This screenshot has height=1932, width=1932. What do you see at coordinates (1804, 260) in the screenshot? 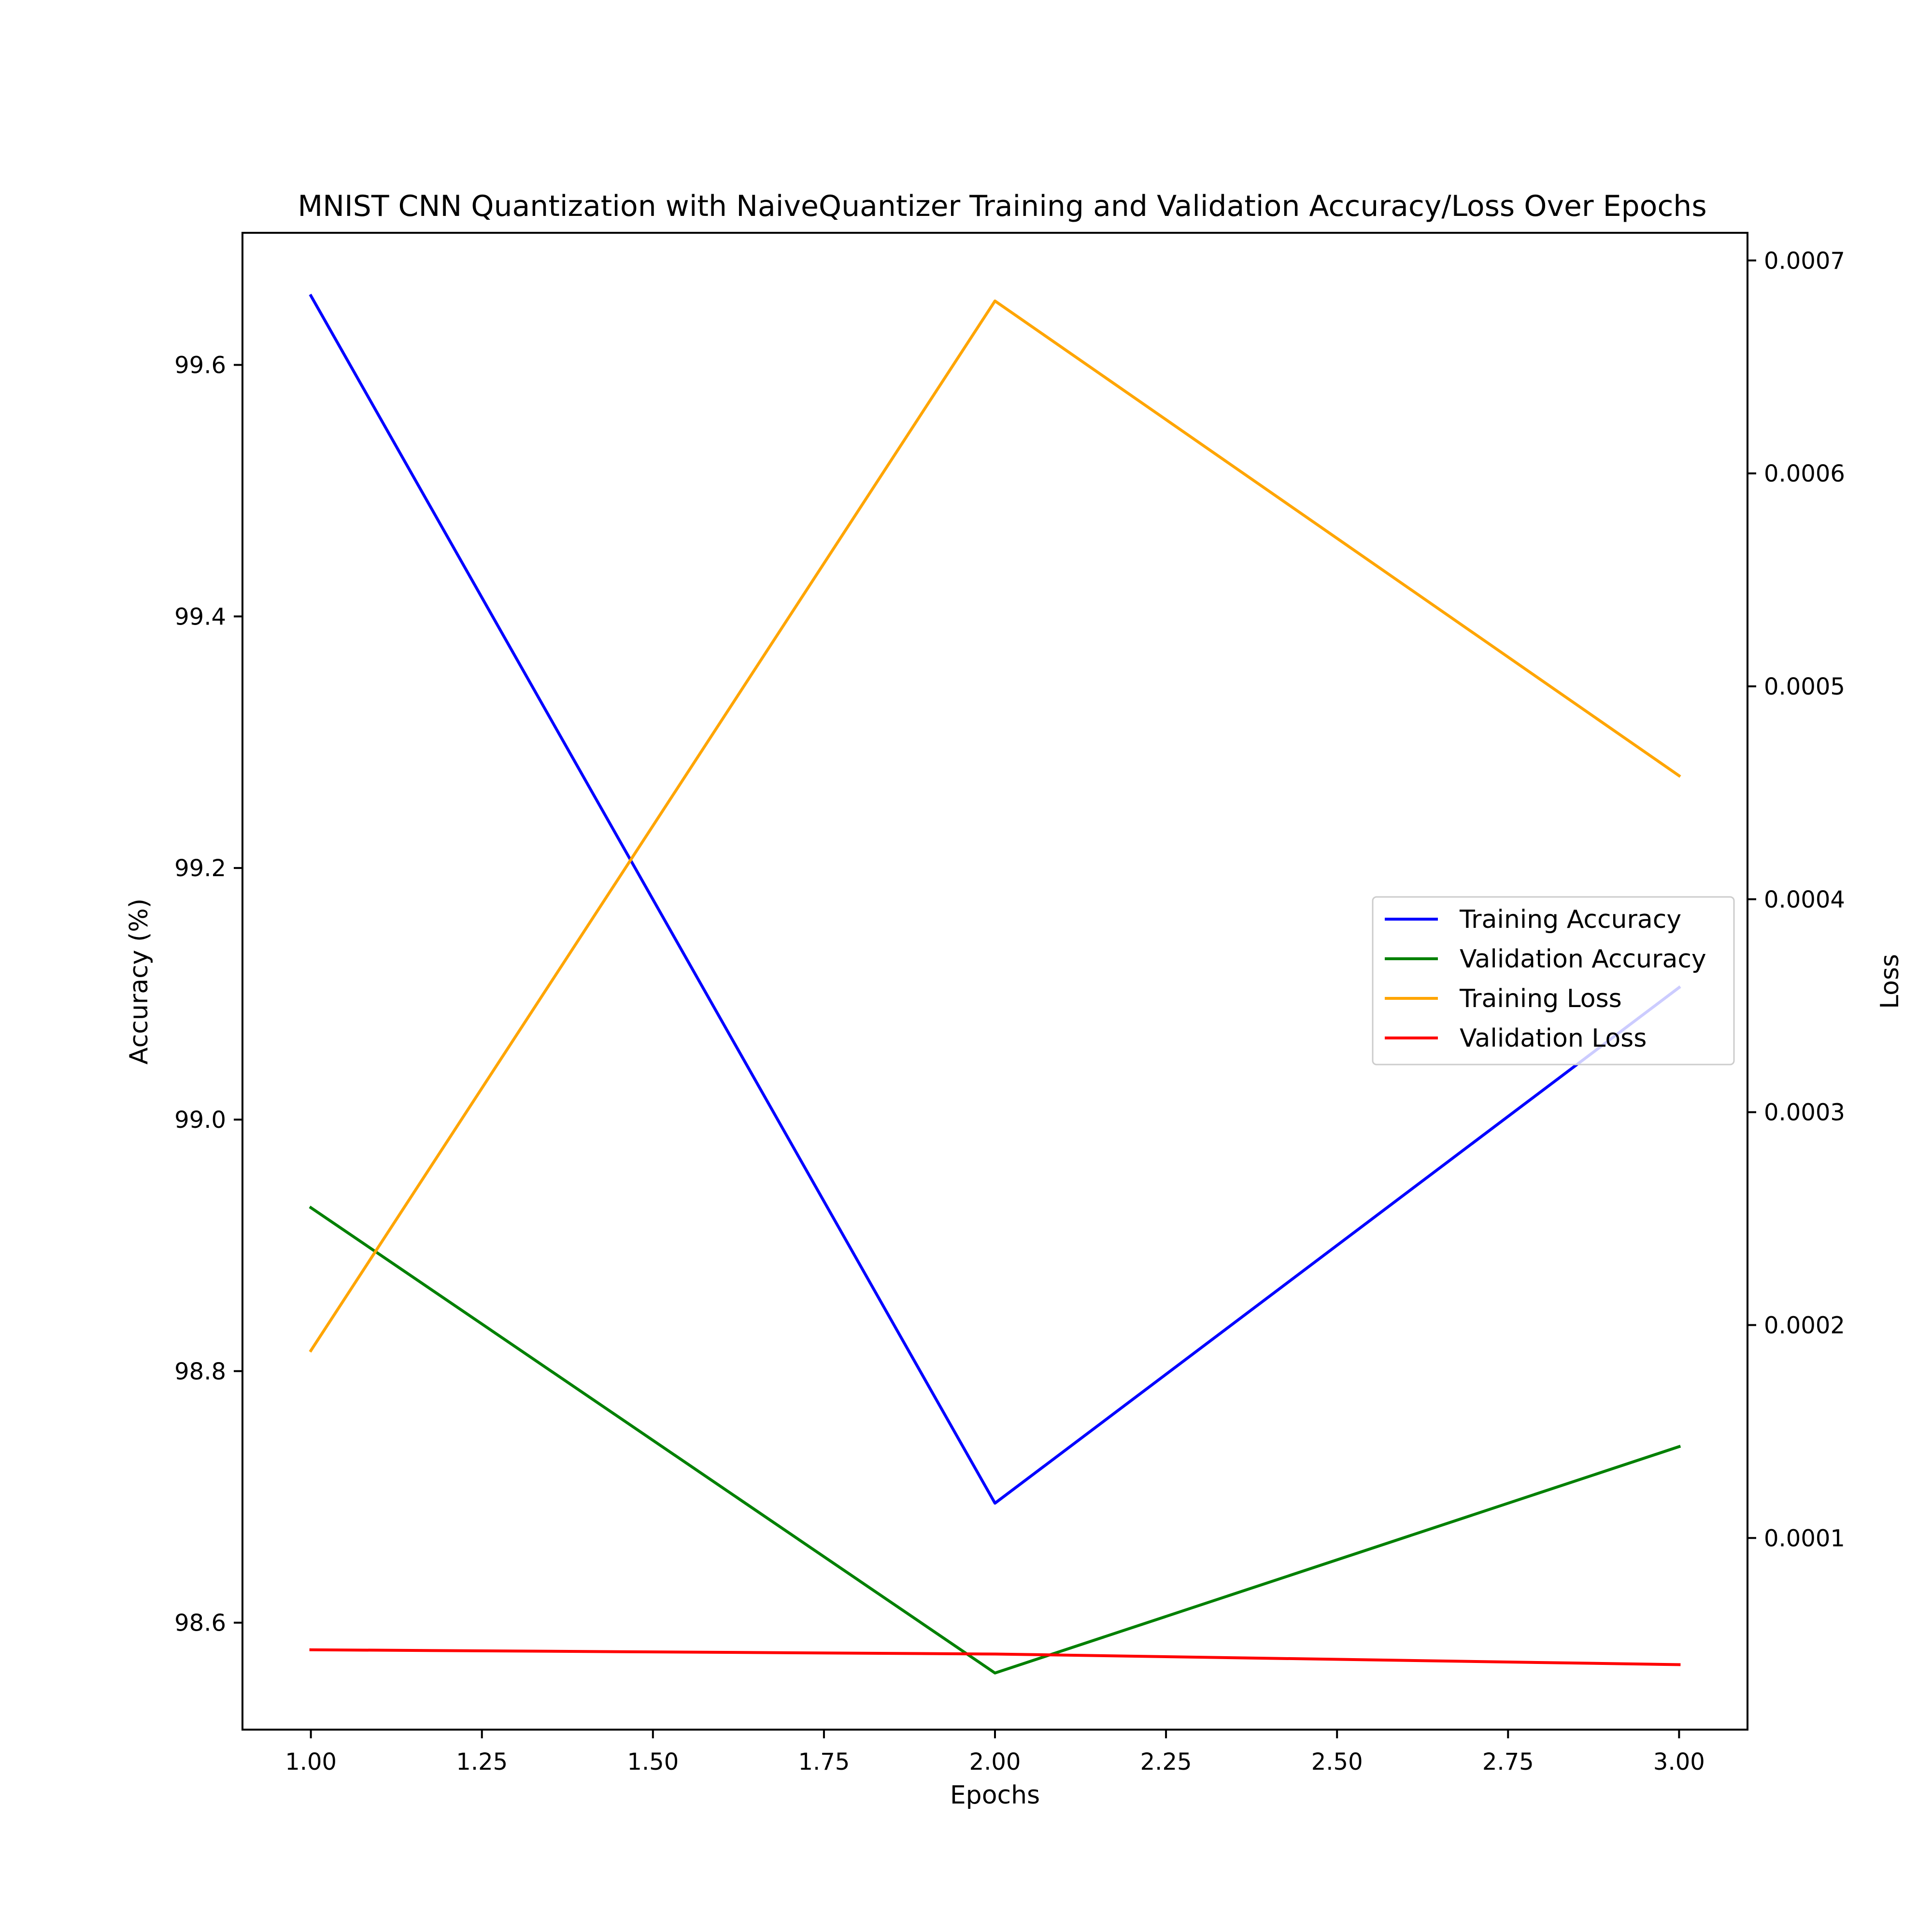
I see `right-y-tick-label: 0.0007` at bounding box center [1804, 260].